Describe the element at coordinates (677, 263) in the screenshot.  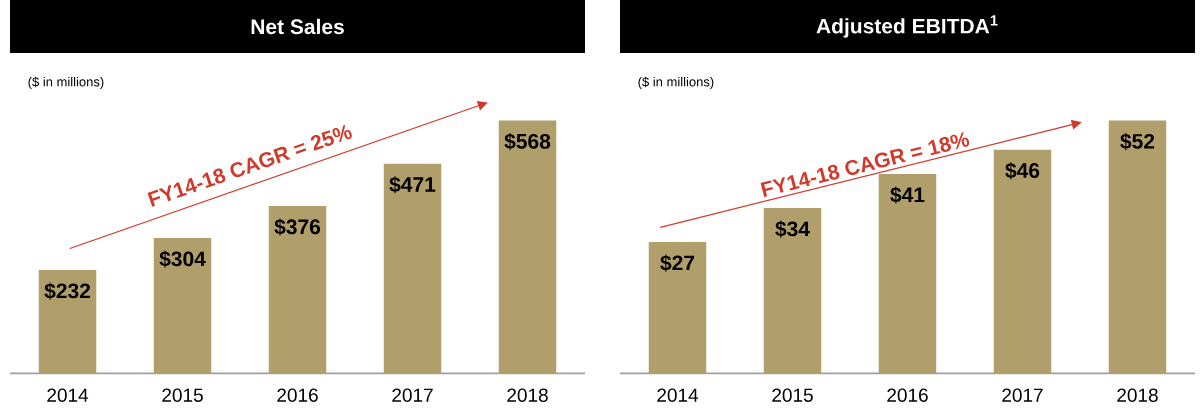
I see `data-label: $27` at that location.